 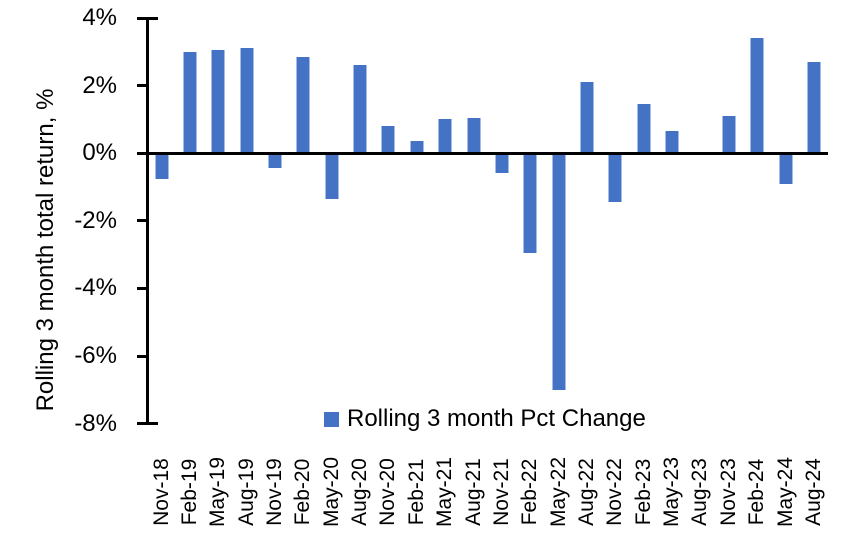 I want to click on y-tick-label: 4%, so click(x=99, y=17).